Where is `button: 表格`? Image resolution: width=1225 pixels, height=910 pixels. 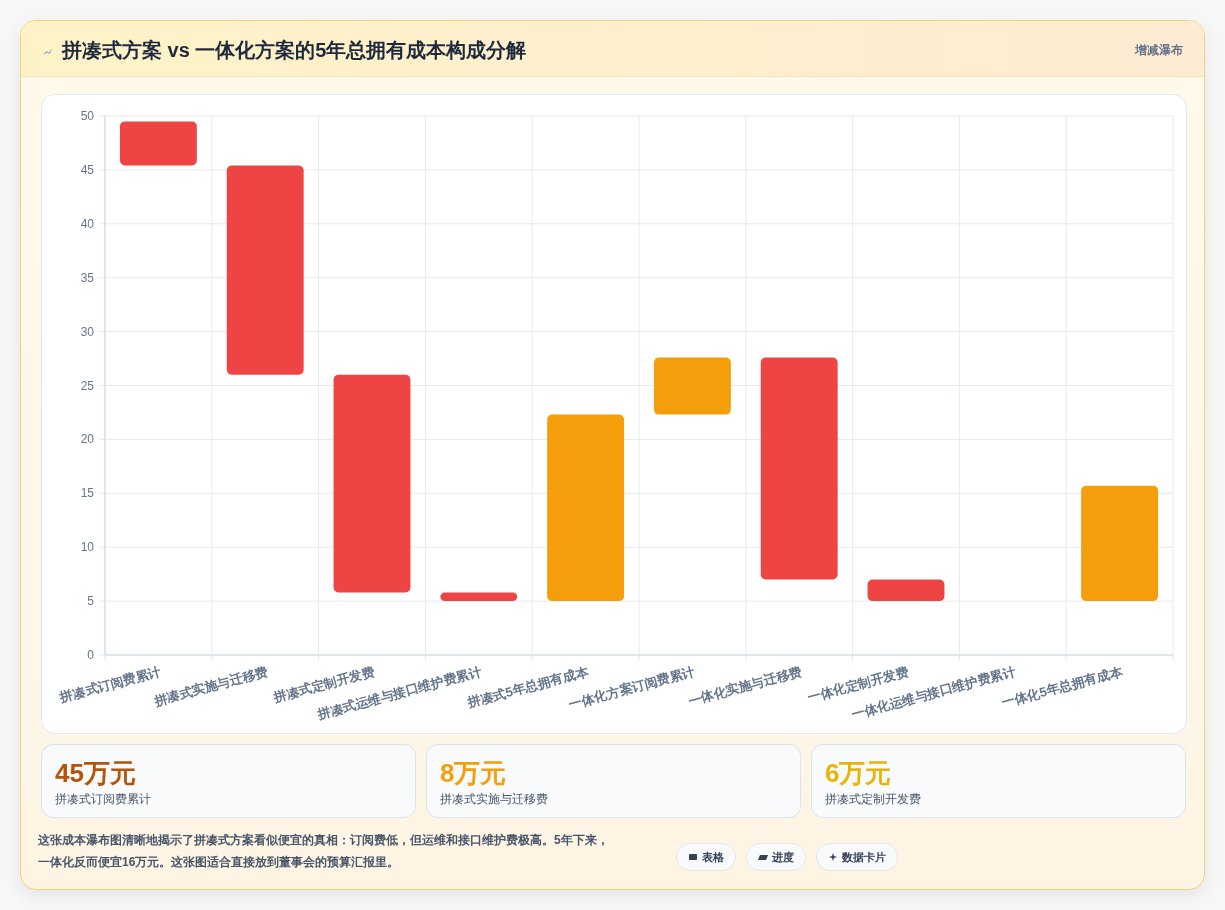
button: 表格 is located at coordinates (706, 857).